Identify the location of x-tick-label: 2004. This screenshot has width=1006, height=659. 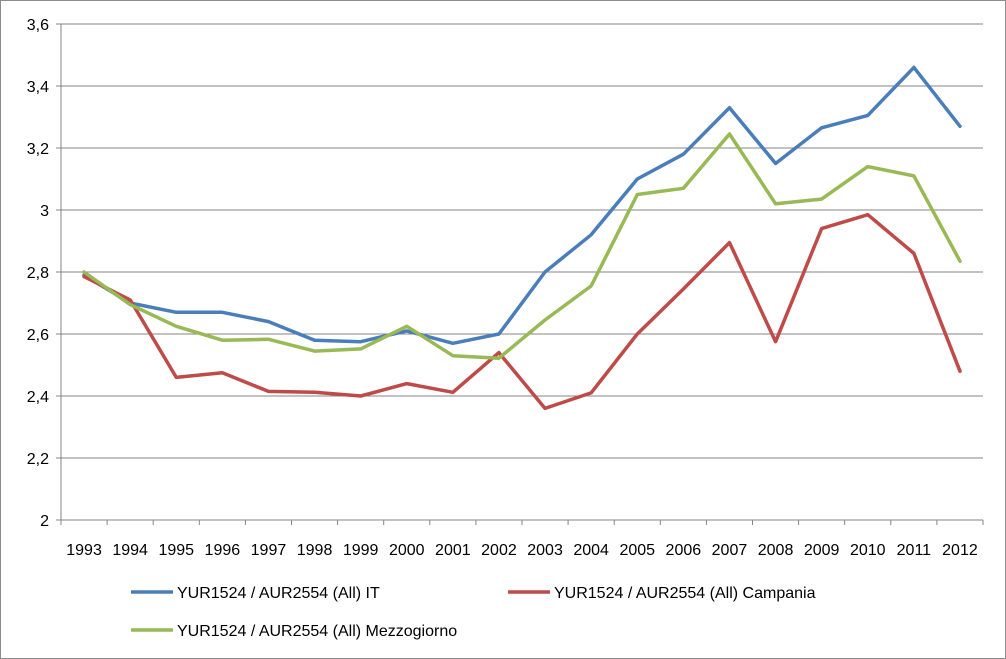
(591, 550).